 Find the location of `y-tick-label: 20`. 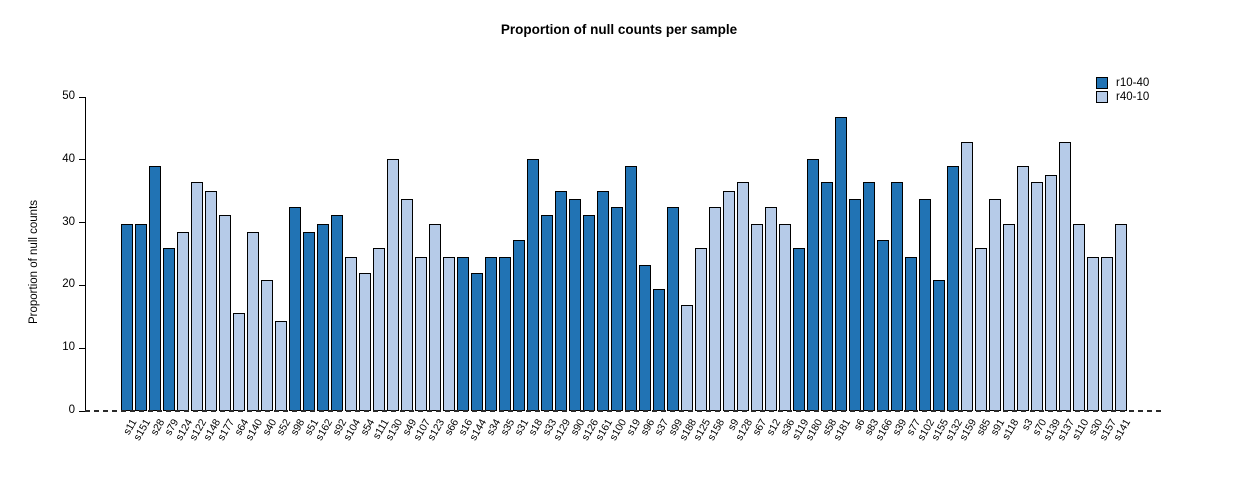

y-tick-label: 20 is located at coordinates (68, 284).